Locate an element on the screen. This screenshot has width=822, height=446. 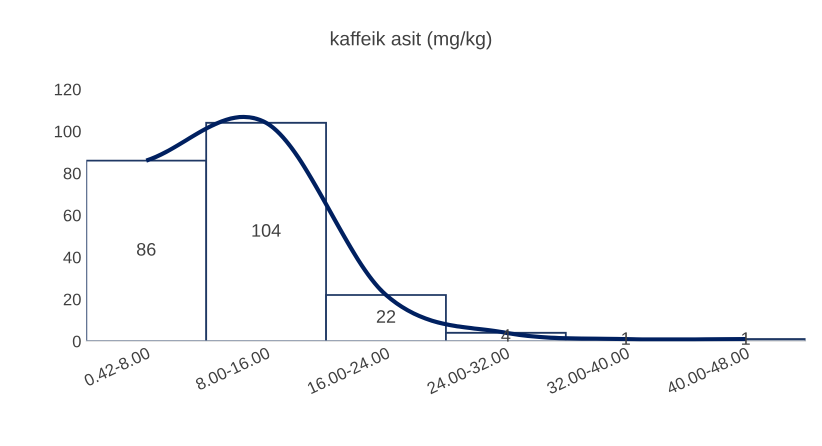
data-label: 104 is located at coordinates (266, 230).